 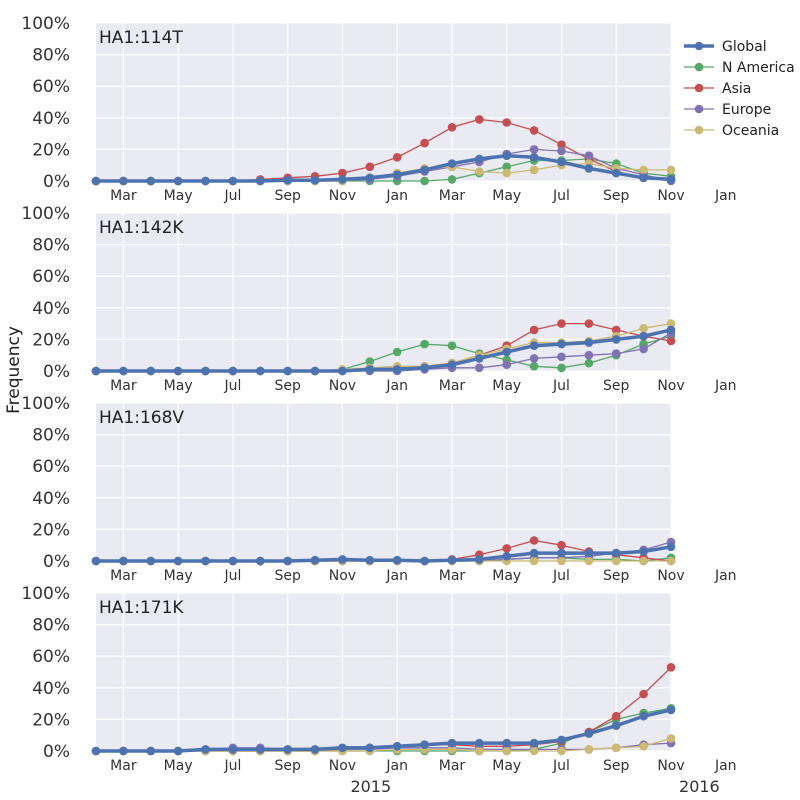 I want to click on x-tick-label: Nov, so click(x=670, y=196).